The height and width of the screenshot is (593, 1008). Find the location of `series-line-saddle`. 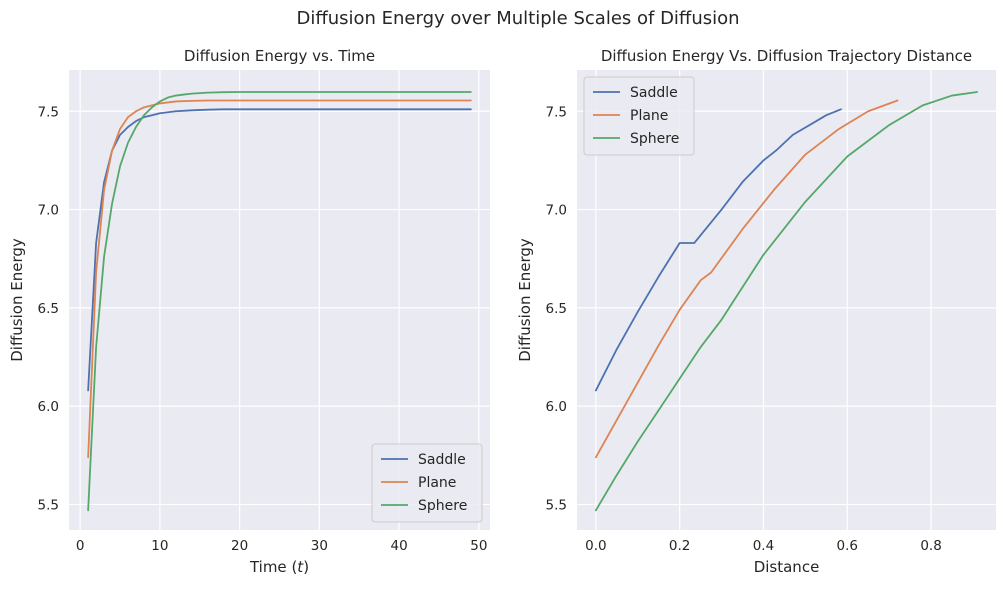

series-line-saddle is located at coordinates (718, 250).